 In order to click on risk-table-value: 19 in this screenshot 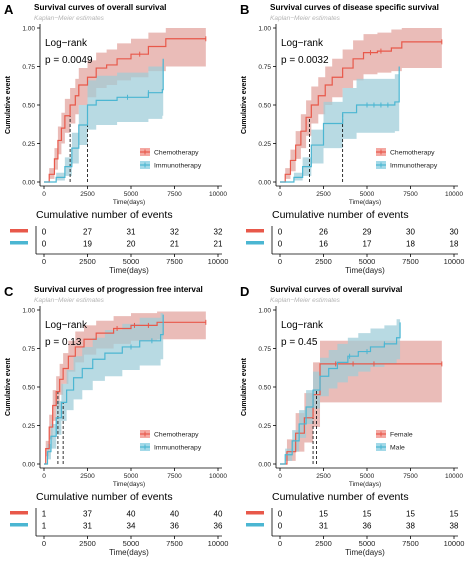, I will do `click(87, 244)`.